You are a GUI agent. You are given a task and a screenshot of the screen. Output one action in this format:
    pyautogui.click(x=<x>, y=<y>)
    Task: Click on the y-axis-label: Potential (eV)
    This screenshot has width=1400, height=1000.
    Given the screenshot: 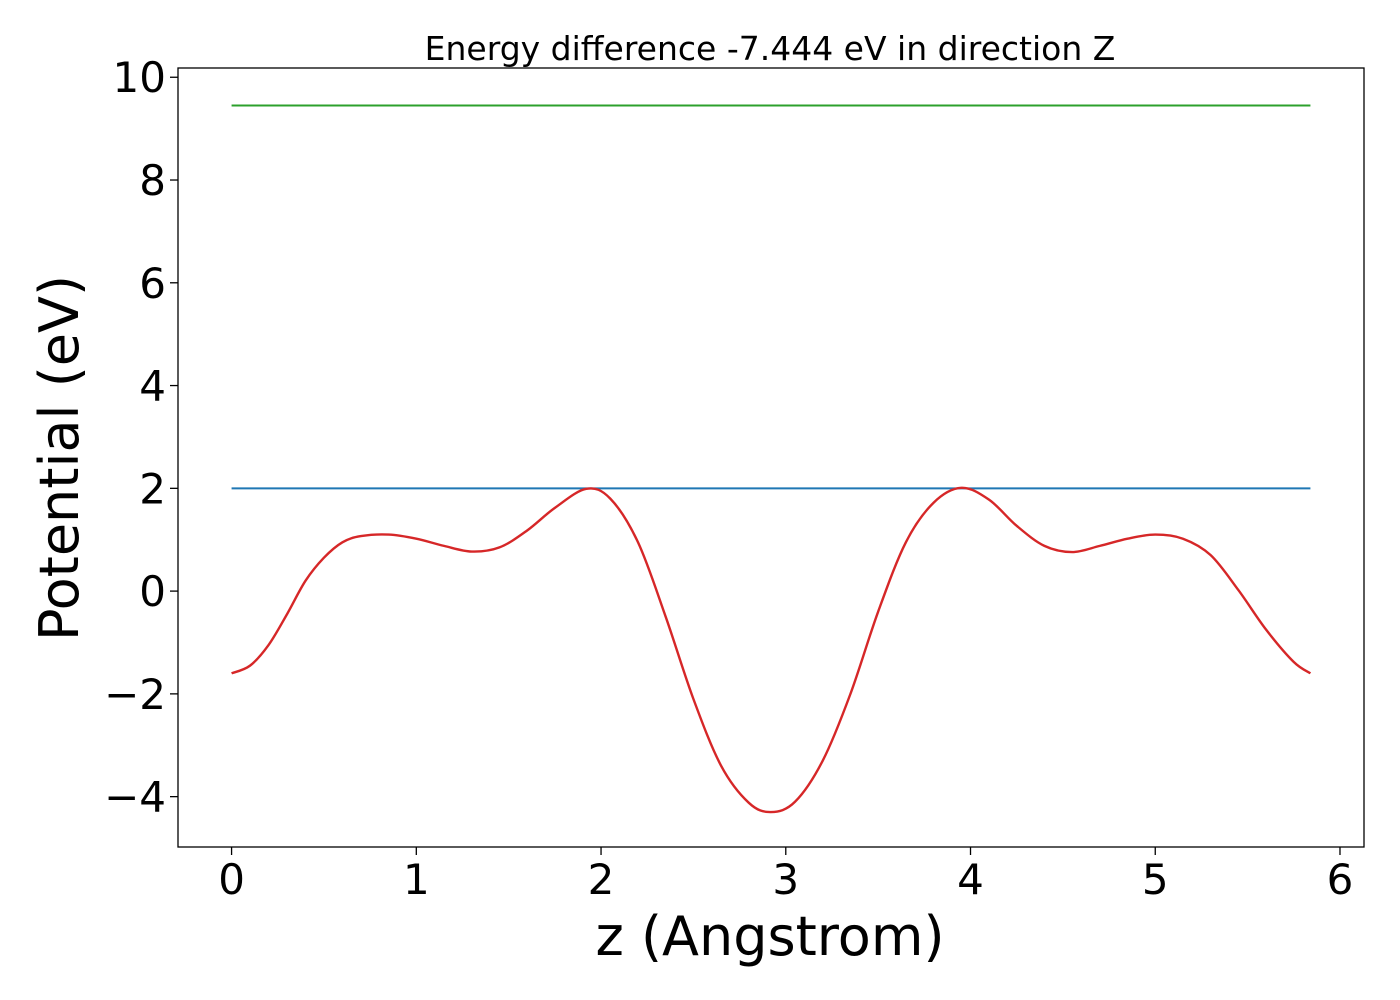 What is the action you would take?
    pyautogui.click(x=59, y=458)
    